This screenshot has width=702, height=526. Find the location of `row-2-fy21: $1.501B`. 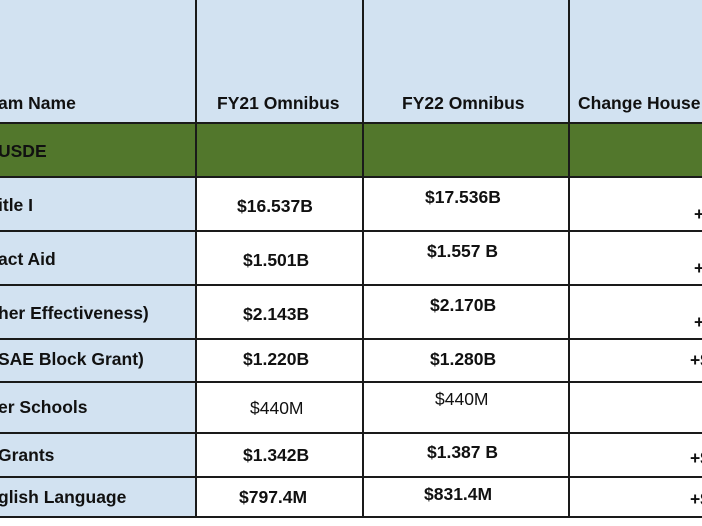

row-2-fy21: $1.501B is located at coordinates (280, 259).